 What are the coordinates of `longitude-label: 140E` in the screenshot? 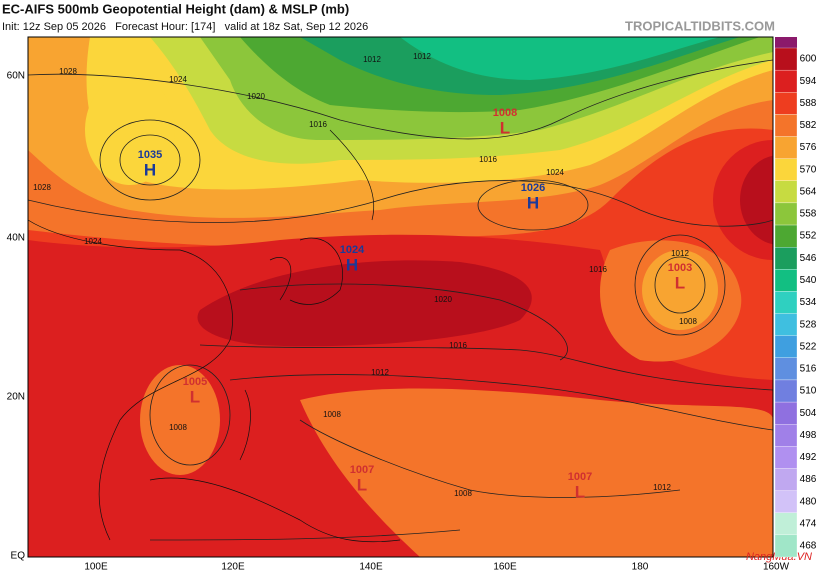 It's located at (371, 567).